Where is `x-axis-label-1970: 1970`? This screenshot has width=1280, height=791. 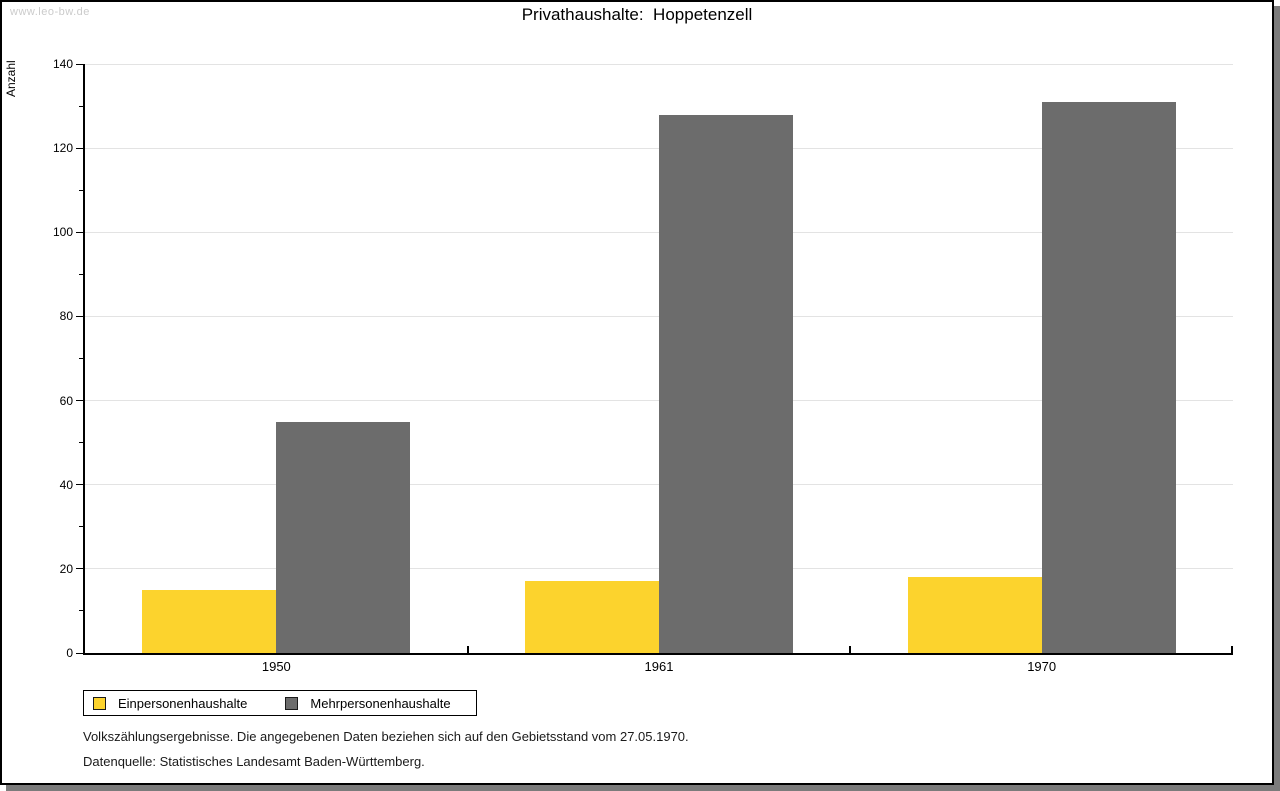 x-axis-label-1970: 1970 is located at coordinates (1042, 666).